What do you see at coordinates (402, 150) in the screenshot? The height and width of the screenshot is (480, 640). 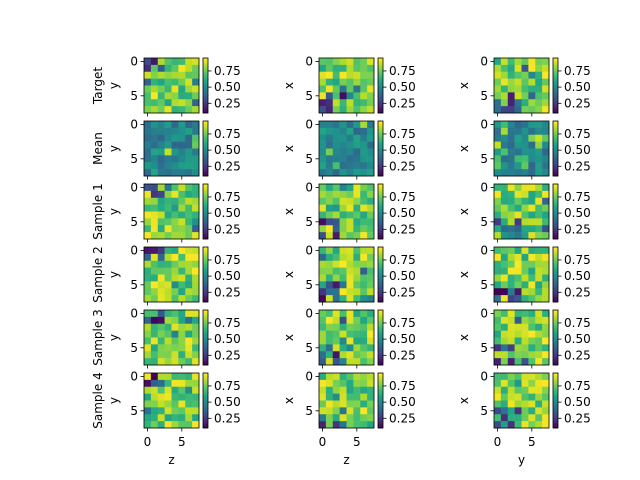 I see `colorbar-tick-label: 0.50` at bounding box center [402, 150].